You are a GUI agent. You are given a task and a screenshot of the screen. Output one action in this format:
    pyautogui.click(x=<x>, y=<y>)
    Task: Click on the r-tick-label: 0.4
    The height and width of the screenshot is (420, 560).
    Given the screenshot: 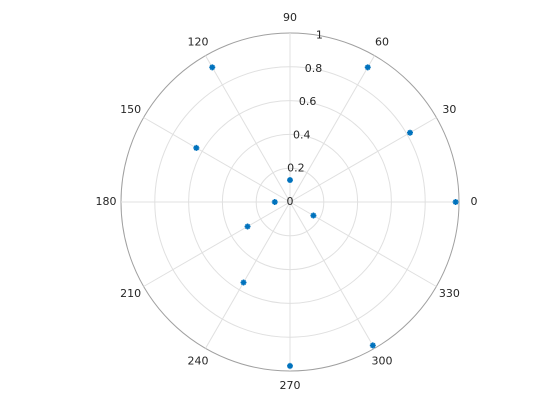 What is the action you would take?
    pyautogui.click(x=302, y=134)
    